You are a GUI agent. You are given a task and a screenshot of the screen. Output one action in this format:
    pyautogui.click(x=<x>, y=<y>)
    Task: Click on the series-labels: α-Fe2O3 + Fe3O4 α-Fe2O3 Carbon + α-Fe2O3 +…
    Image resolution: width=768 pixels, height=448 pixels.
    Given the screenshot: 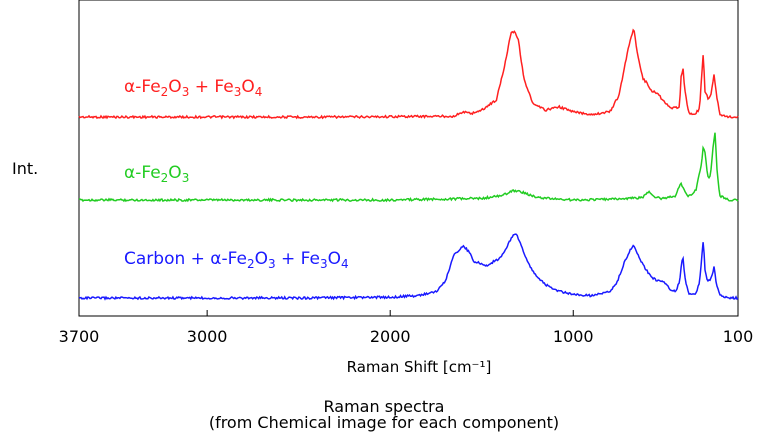 What is the action you would take?
    pyautogui.click(x=236, y=174)
    